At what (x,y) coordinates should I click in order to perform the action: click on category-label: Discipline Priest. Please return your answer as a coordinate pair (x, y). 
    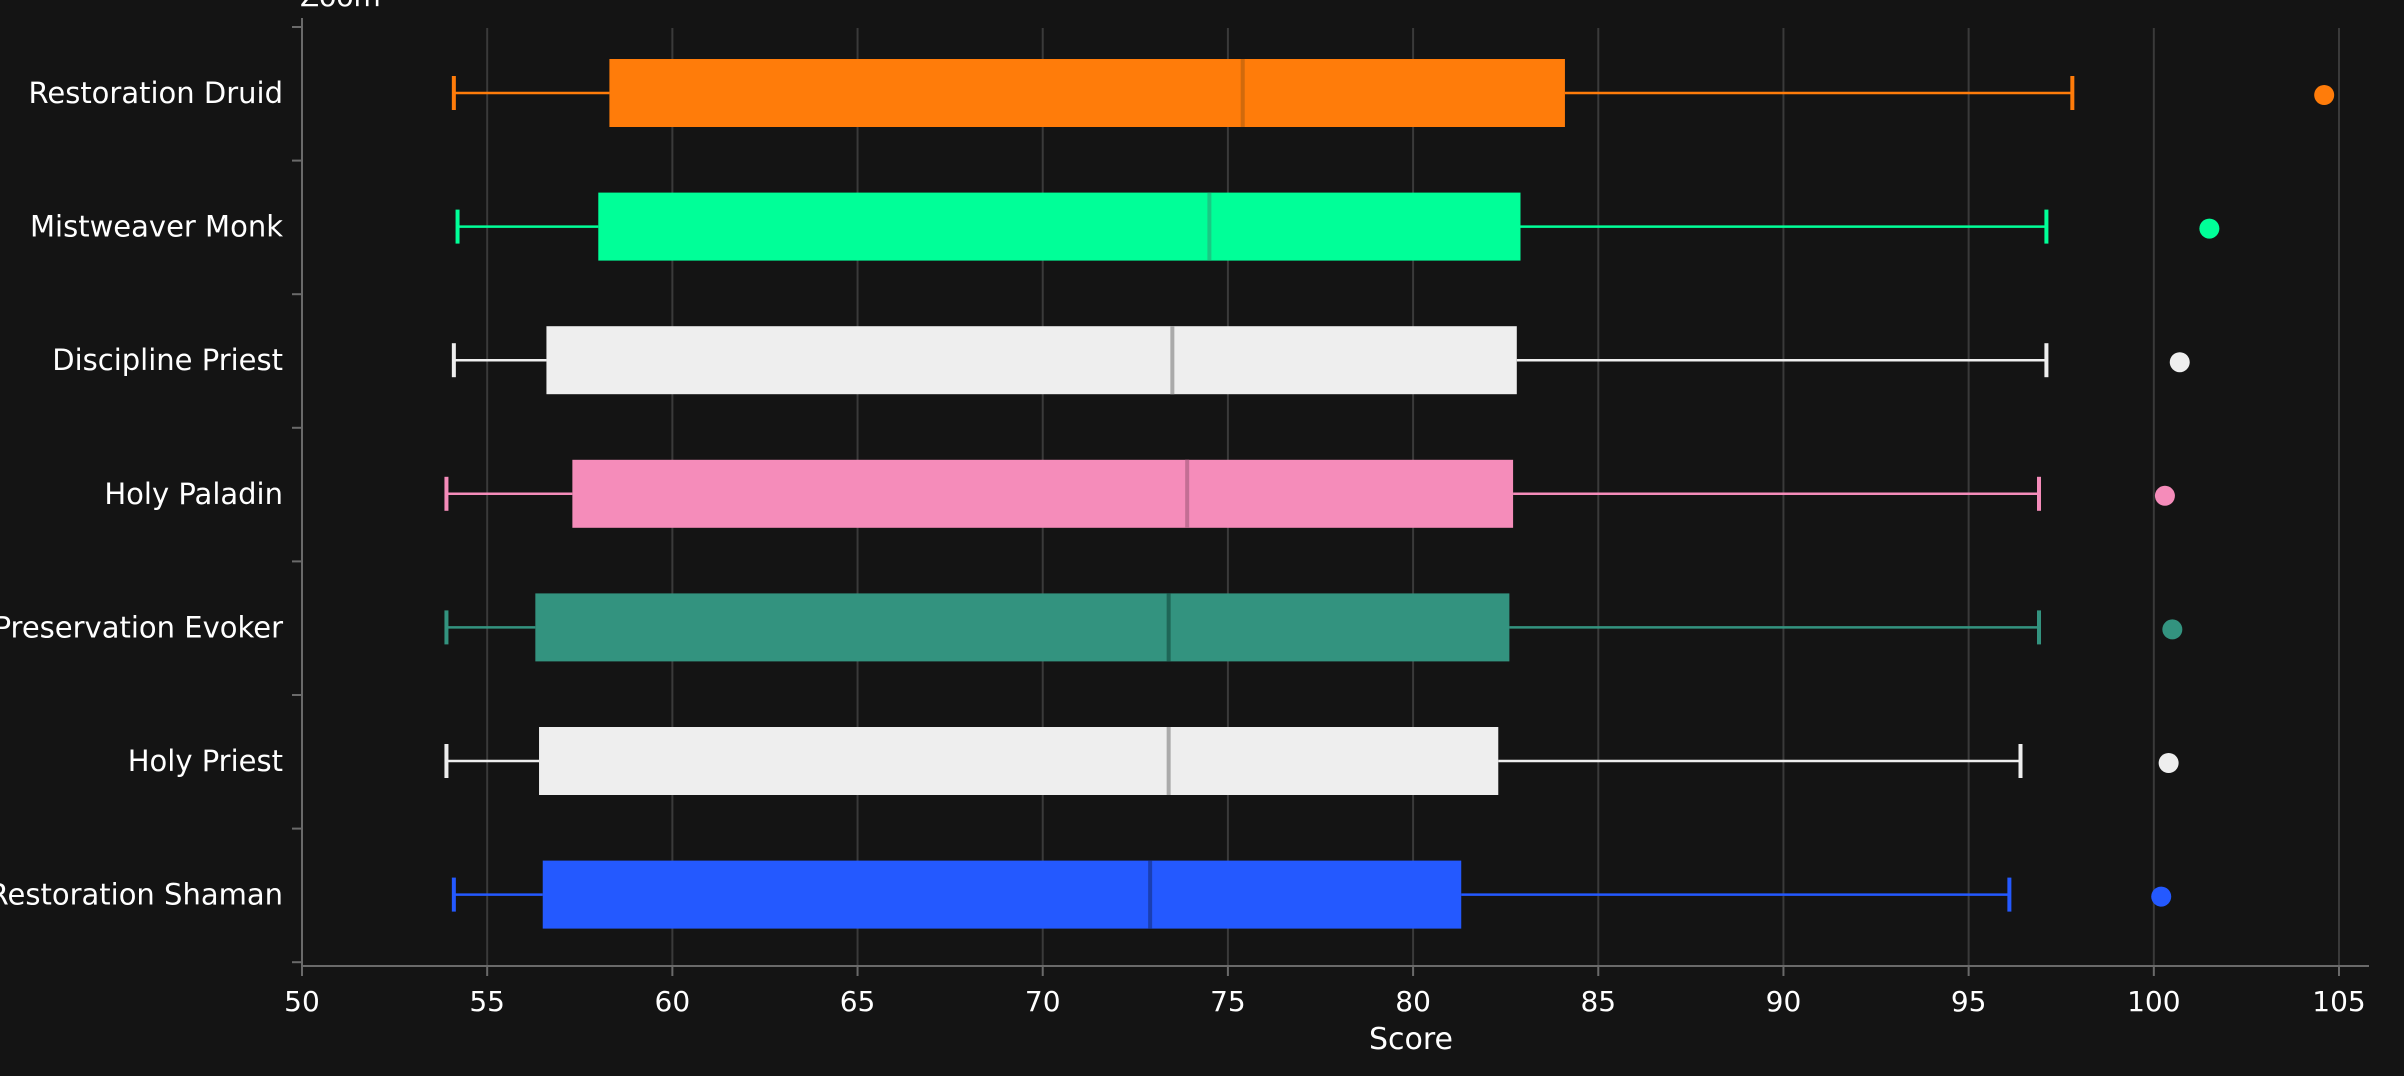
    Looking at the image, I should click on (167, 360).